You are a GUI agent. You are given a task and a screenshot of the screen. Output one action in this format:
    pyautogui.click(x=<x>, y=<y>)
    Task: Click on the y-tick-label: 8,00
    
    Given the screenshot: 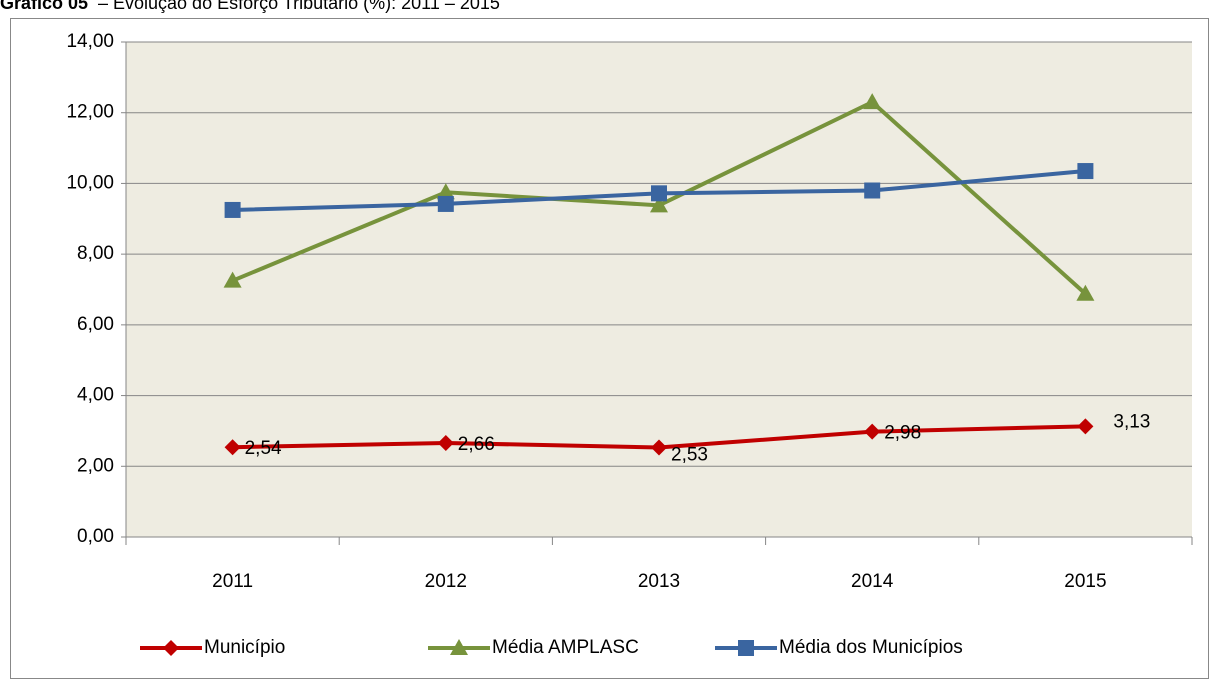 What is the action you would take?
    pyautogui.click(x=95, y=253)
    